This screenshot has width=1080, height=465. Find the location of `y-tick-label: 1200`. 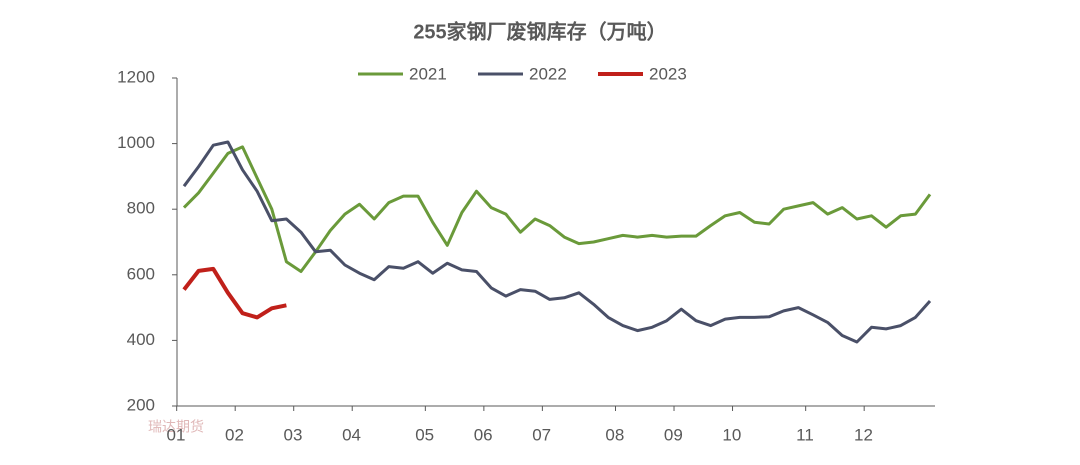

y-tick-label: 1200 is located at coordinates (136, 76).